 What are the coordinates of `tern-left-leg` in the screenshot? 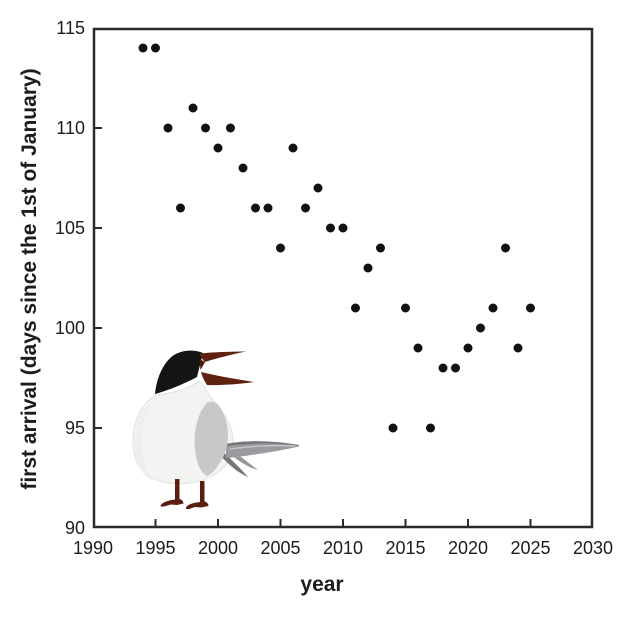 It's located at (172, 493).